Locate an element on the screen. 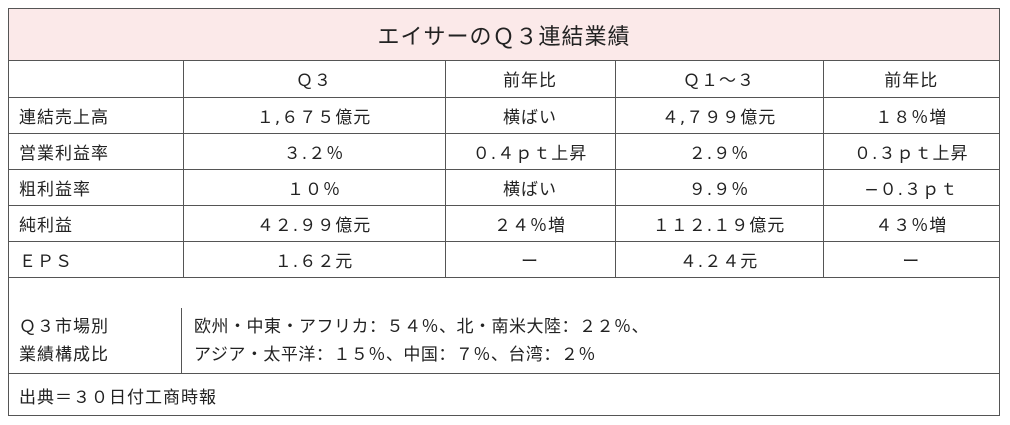 The width and height of the screenshot is (1010, 425). cell-q1-3-yoy: ４３％増 is located at coordinates (910, 223).